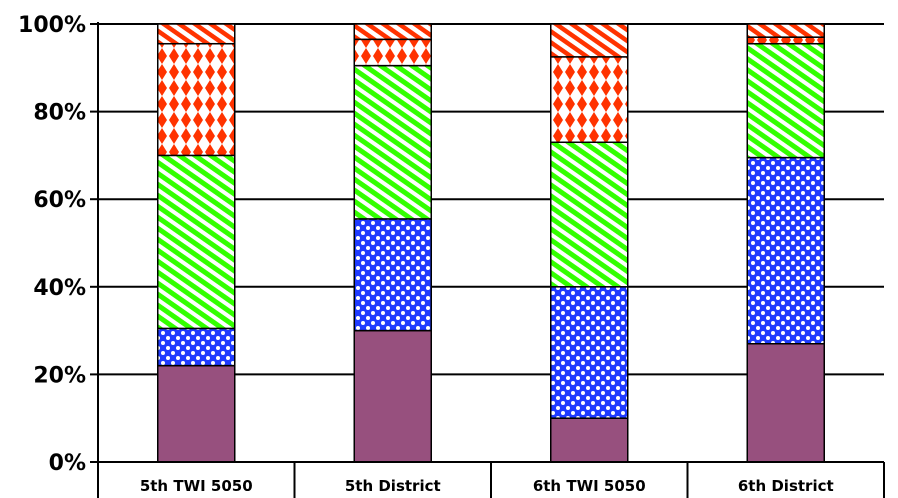 Image resolution: width=898 pixels, height=498 pixels. I want to click on y-tick-label: 0%, so click(67, 463).